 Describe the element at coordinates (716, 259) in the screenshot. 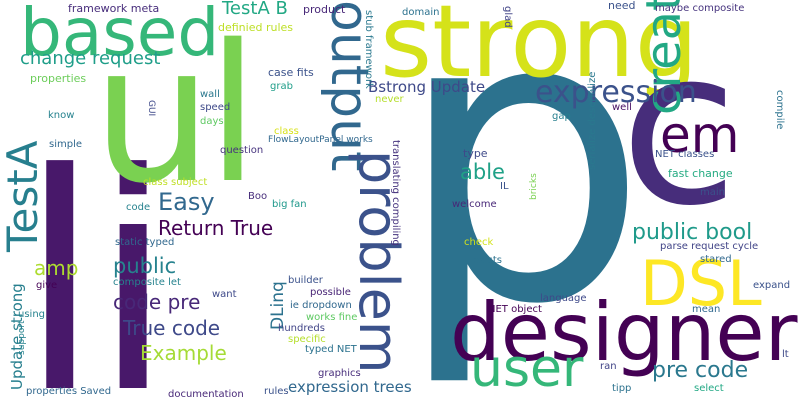

I see `word: stared` at that location.